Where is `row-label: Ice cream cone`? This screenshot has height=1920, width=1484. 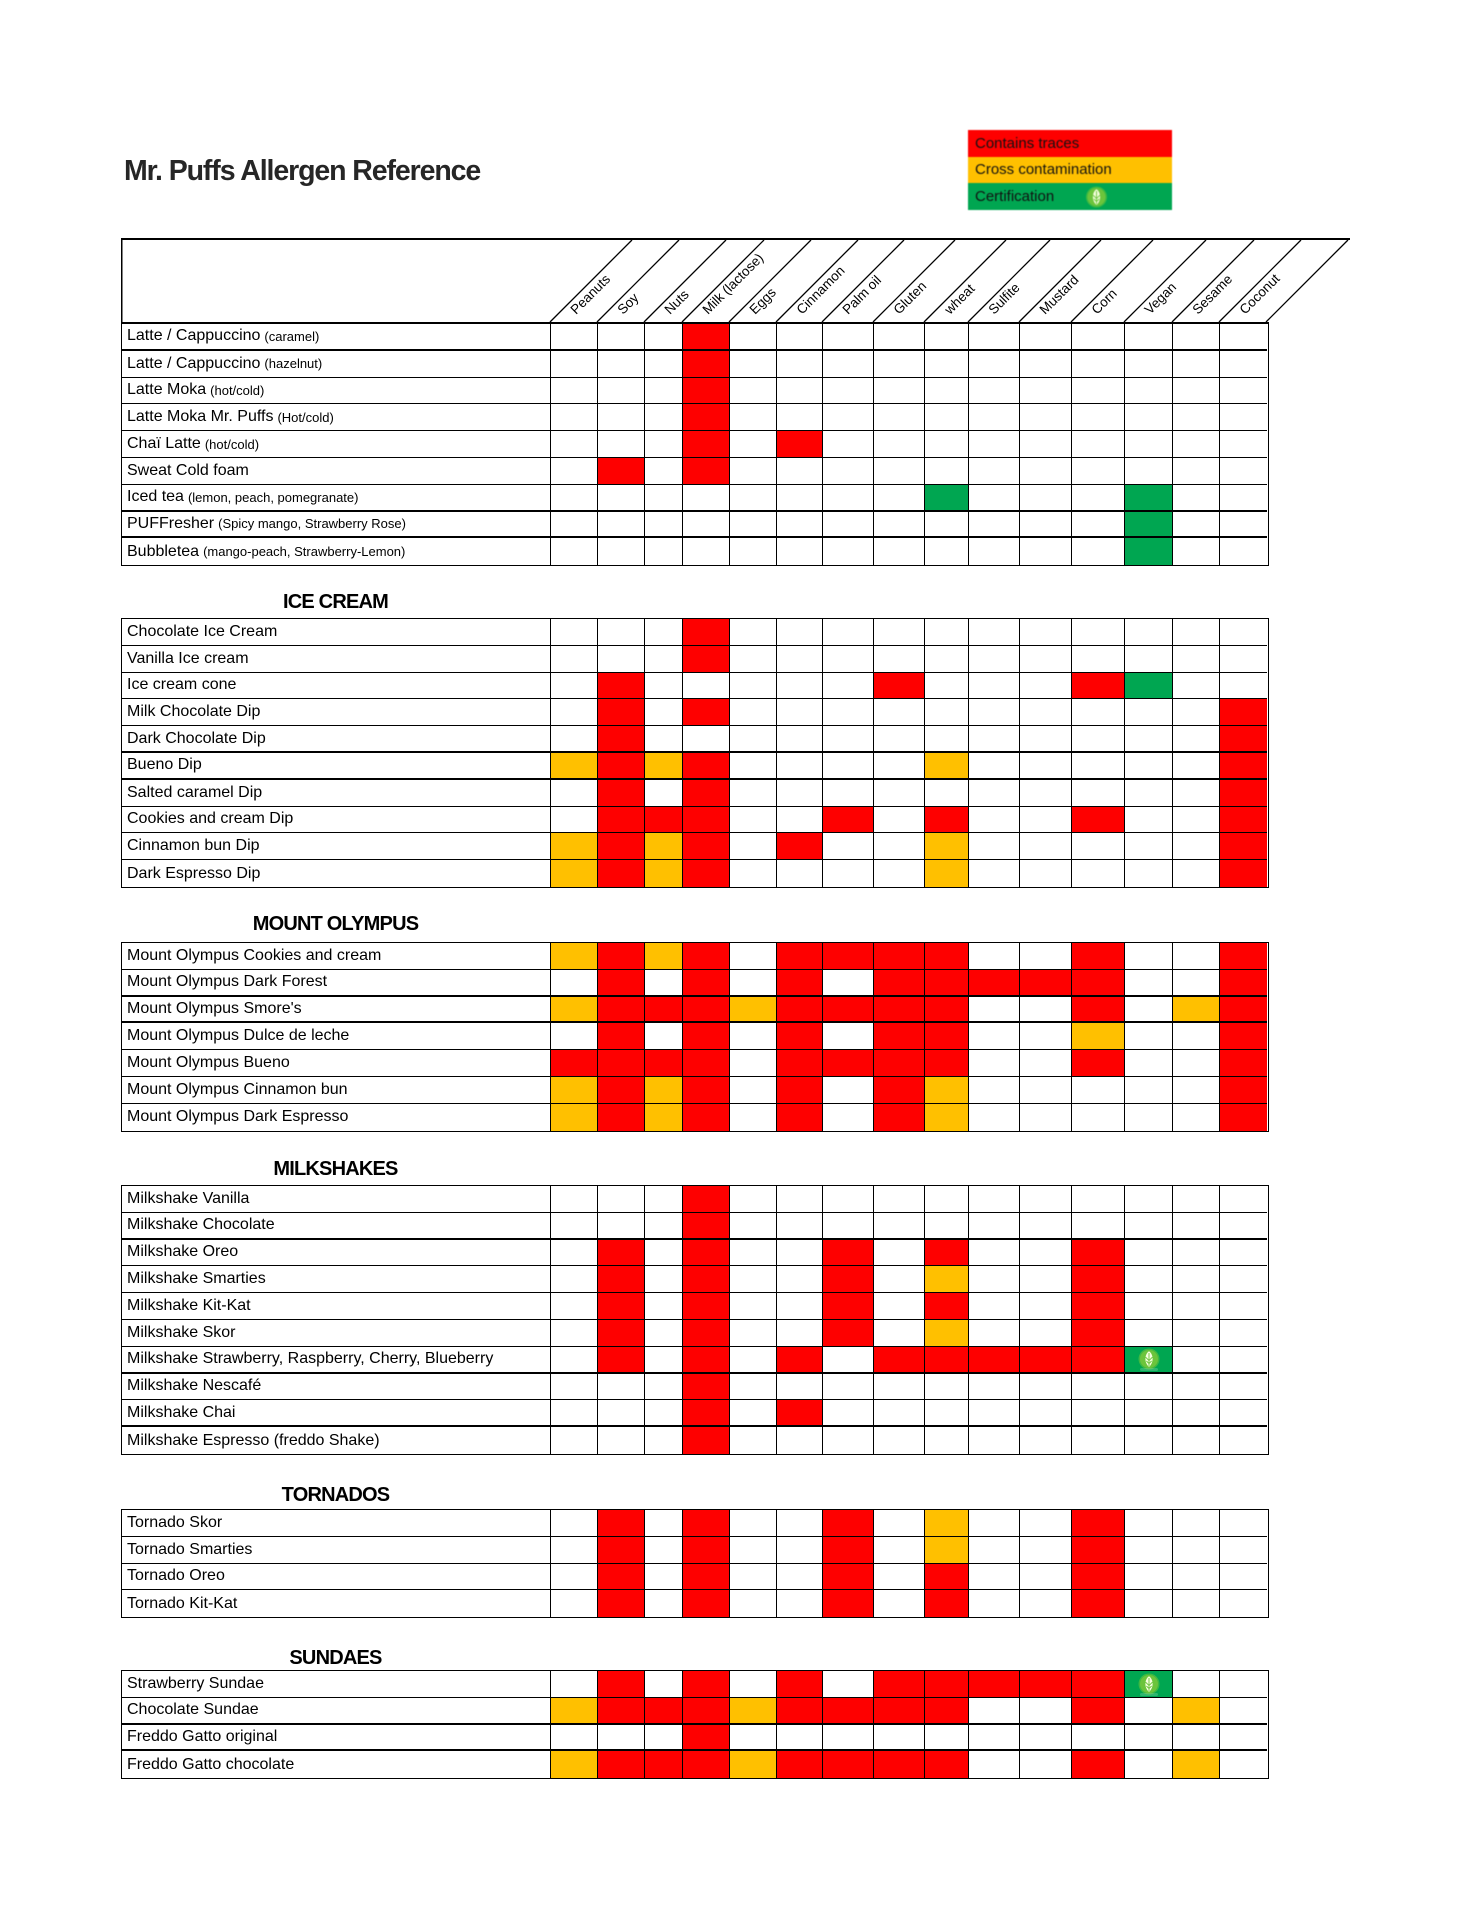 row-label: Ice cream cone is located at coordinates (336, 686).